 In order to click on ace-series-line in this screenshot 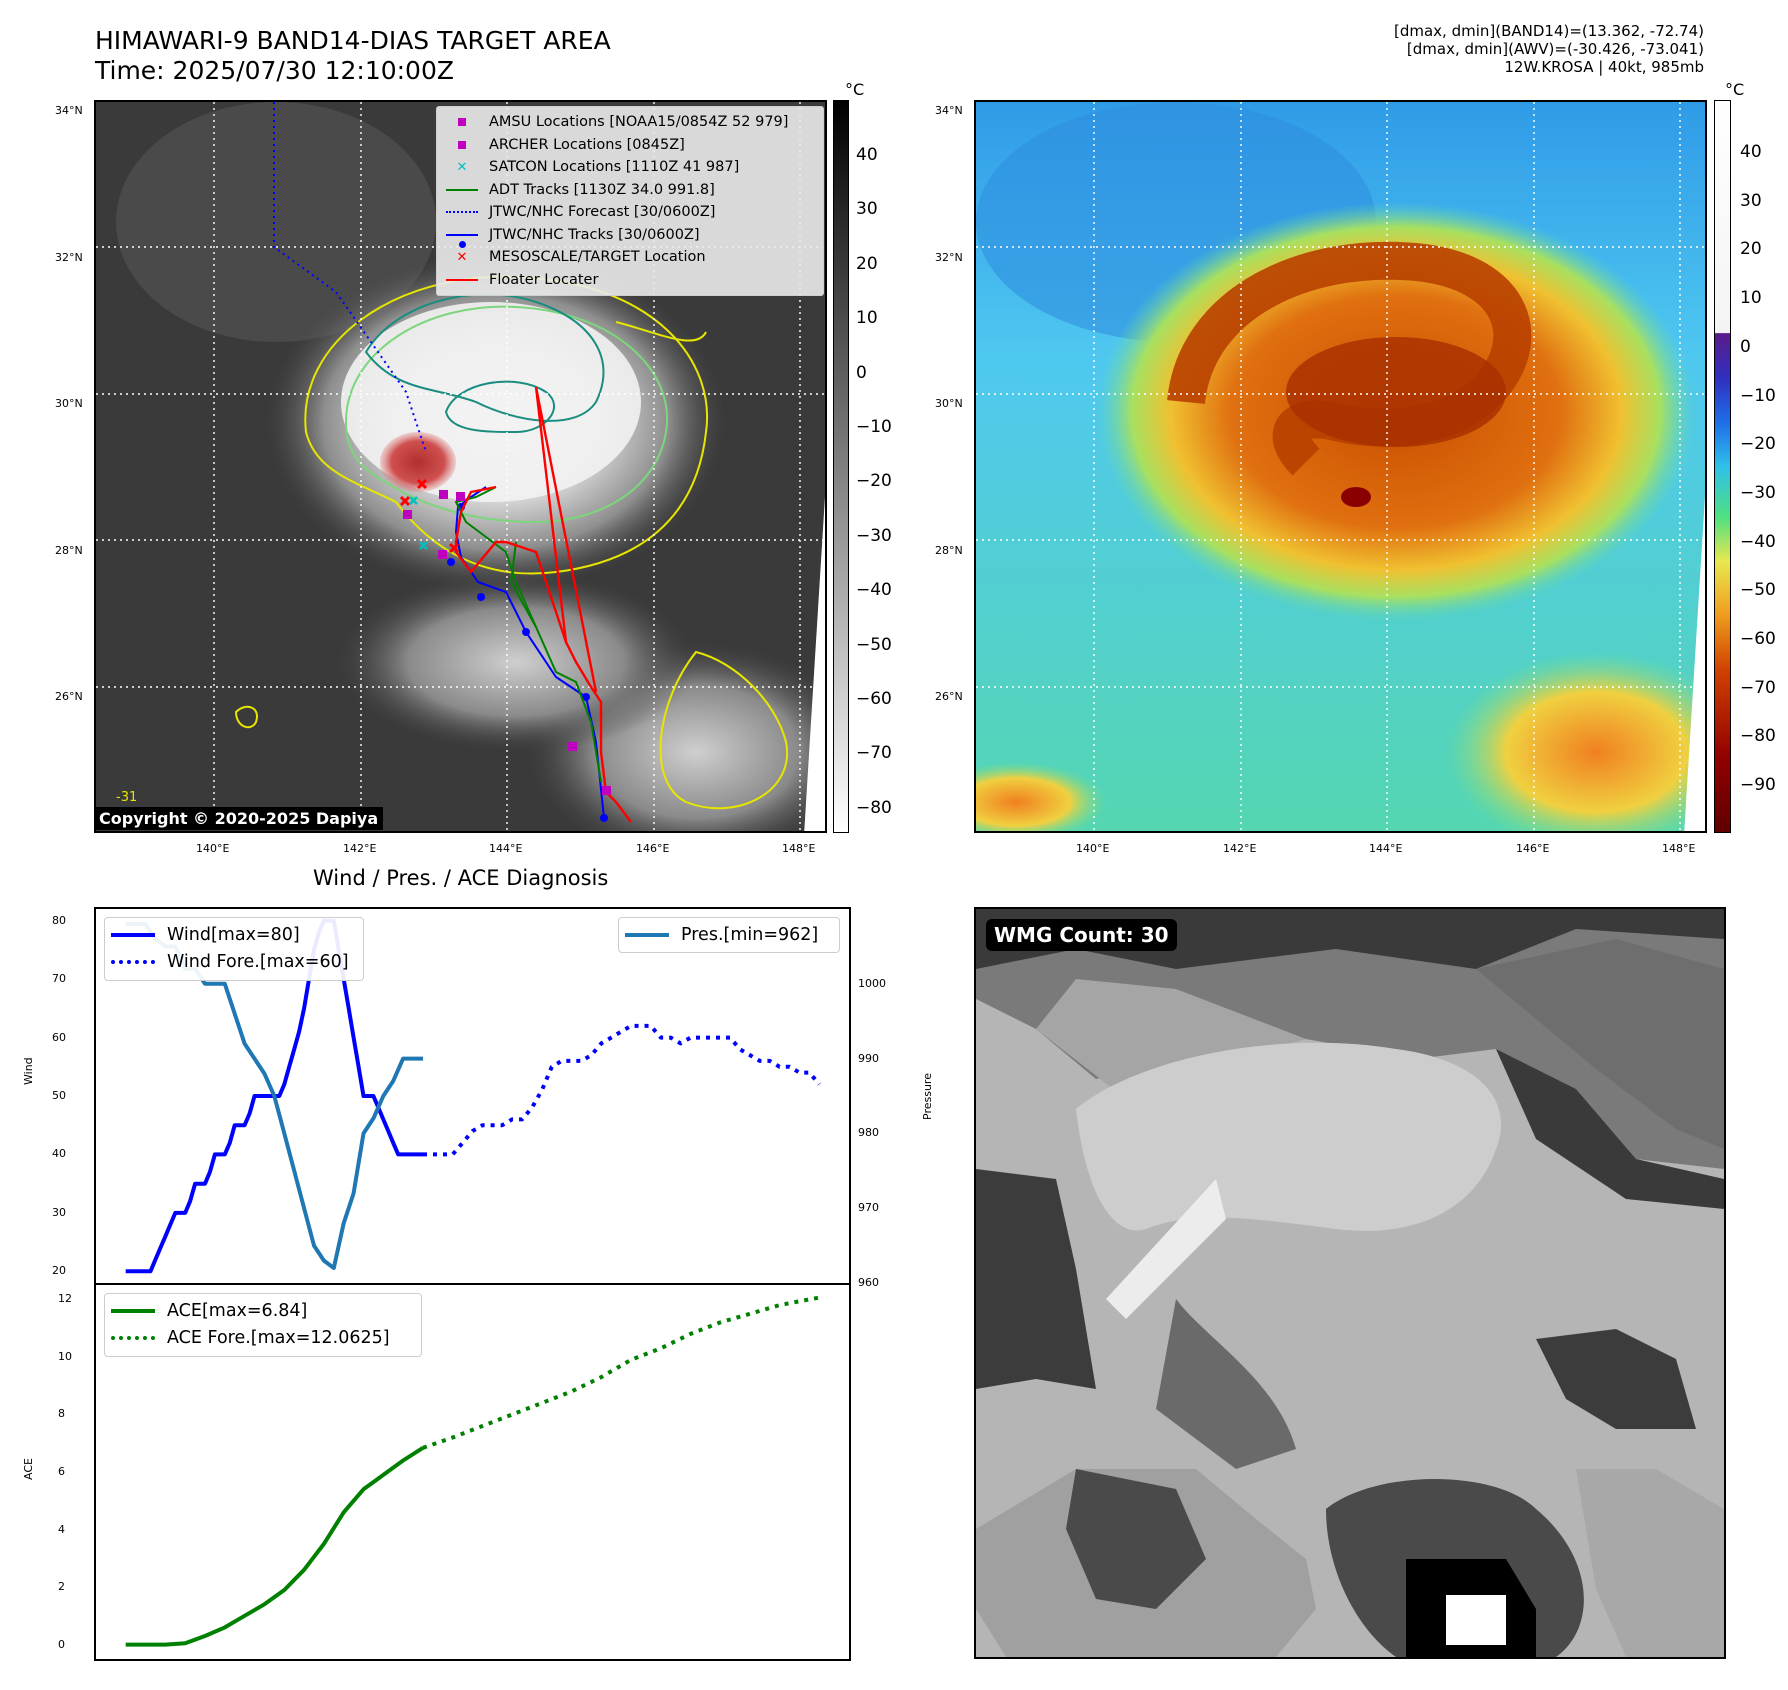, I will do `click(275, 1546)`.